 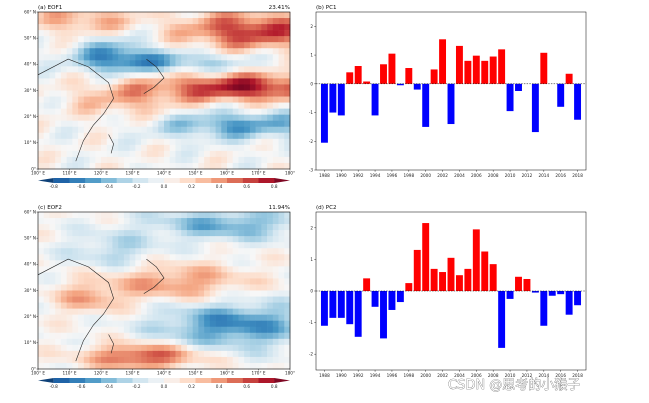 What do you see at coordinates (30, 316) in the screenshot?
I see `y-tick-label: 20° N` at bounding box center [30, 316].